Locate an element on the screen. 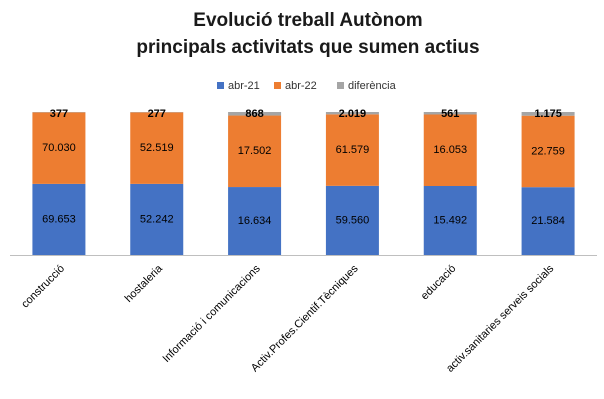 The width and height of the screenshot is (604, 399). value-label: 52.519 is located at coordinates (157, 148).